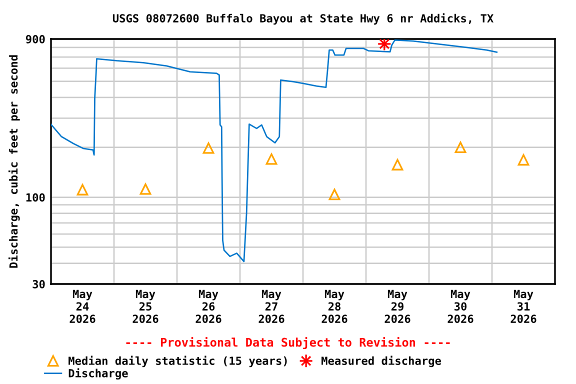 Image resolution: width=576 pixels, height=384 pixels. I want to click on x-tick-label: May 27 2026, so click(271, 307).